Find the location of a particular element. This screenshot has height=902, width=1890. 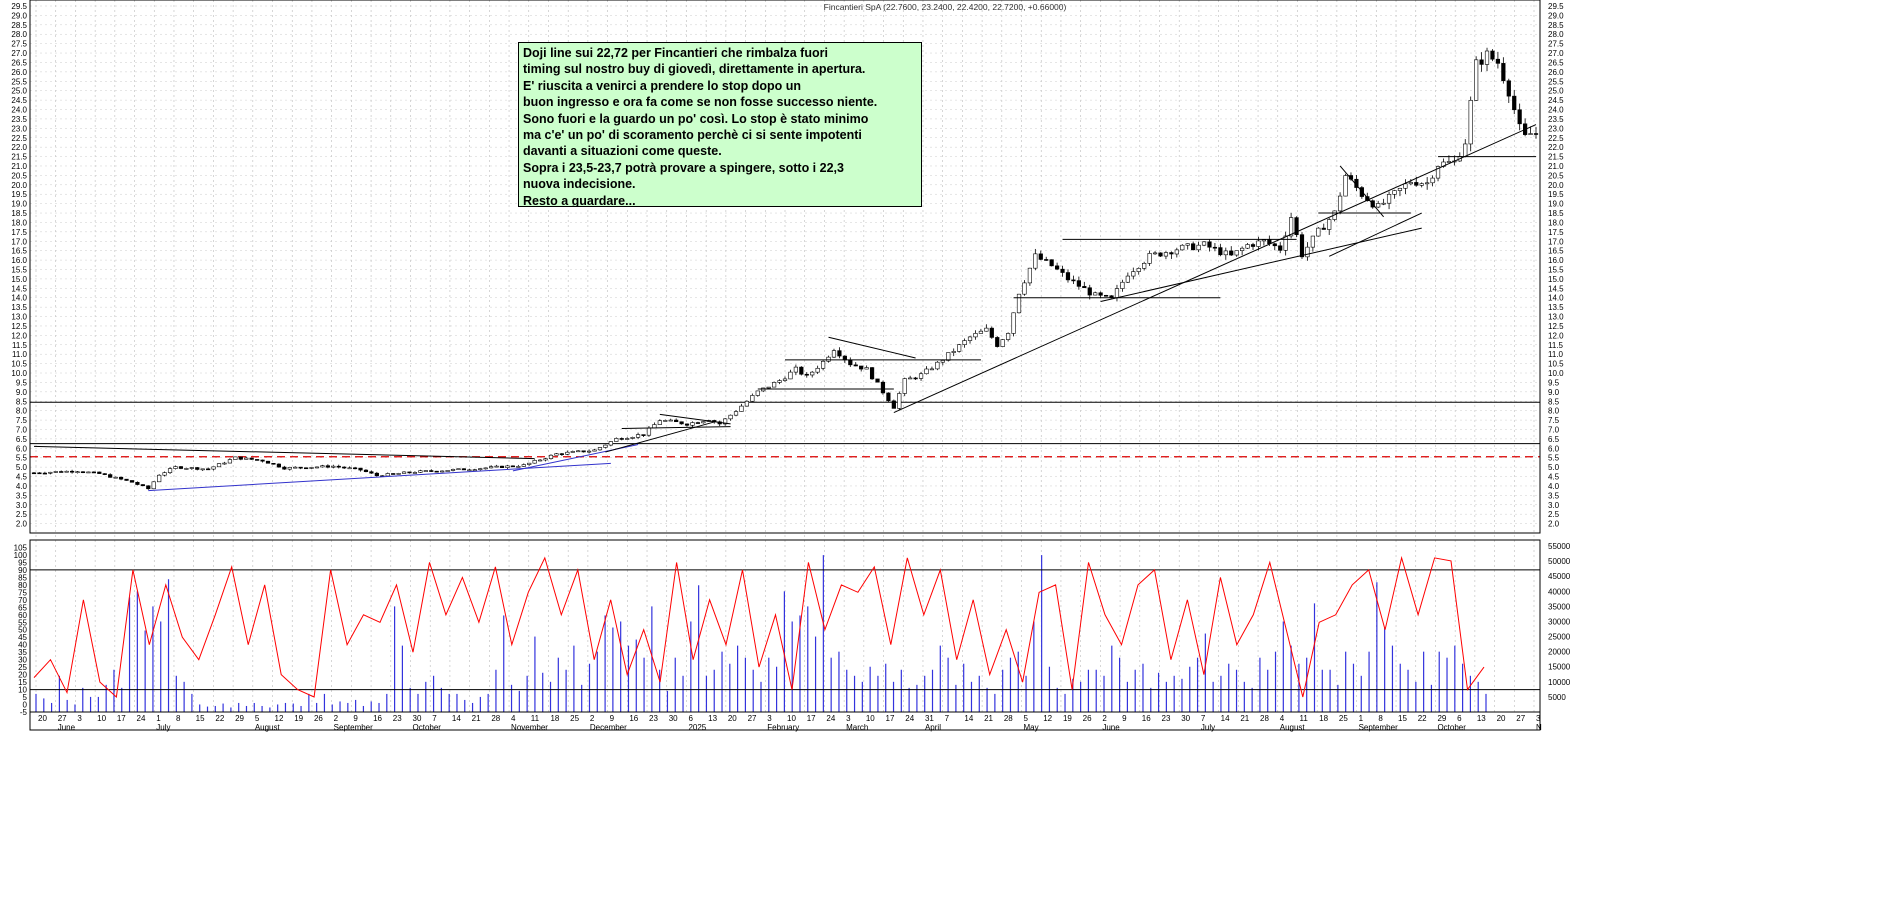

price-tick-label-left: 4.5 is located at coordinates (22, 477).